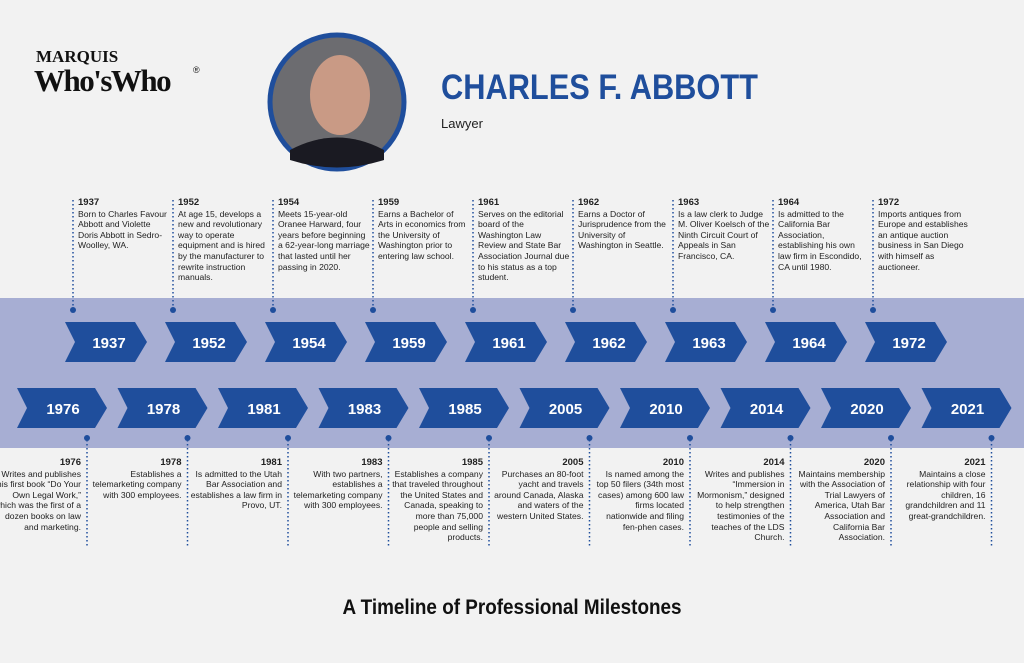 The width and height of the screenshot is (1024, 663). I want to click on arrow-year: 1976, so click(62, 409).